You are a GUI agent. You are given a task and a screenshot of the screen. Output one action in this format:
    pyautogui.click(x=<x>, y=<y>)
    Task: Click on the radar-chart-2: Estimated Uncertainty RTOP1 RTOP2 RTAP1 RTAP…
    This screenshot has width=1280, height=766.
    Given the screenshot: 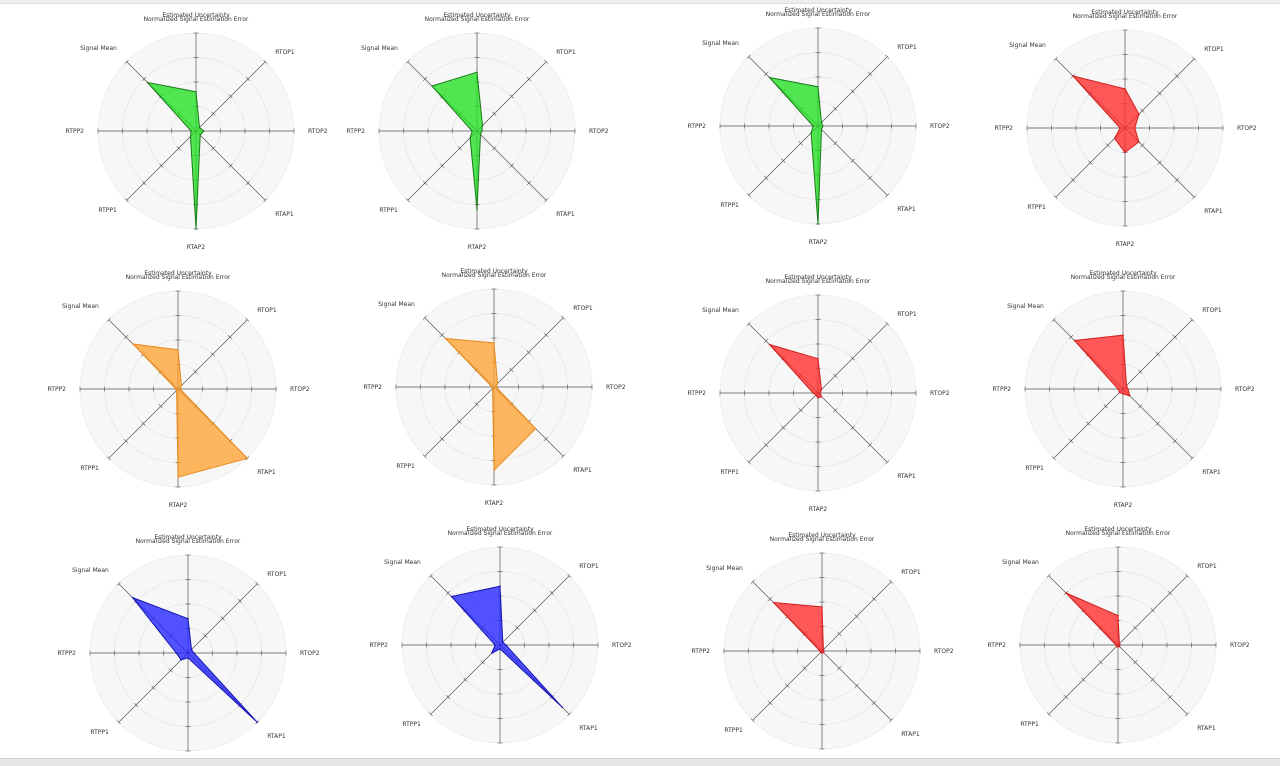 What is the action you would take?
    pyautogui.click(x=478, y=131)
    